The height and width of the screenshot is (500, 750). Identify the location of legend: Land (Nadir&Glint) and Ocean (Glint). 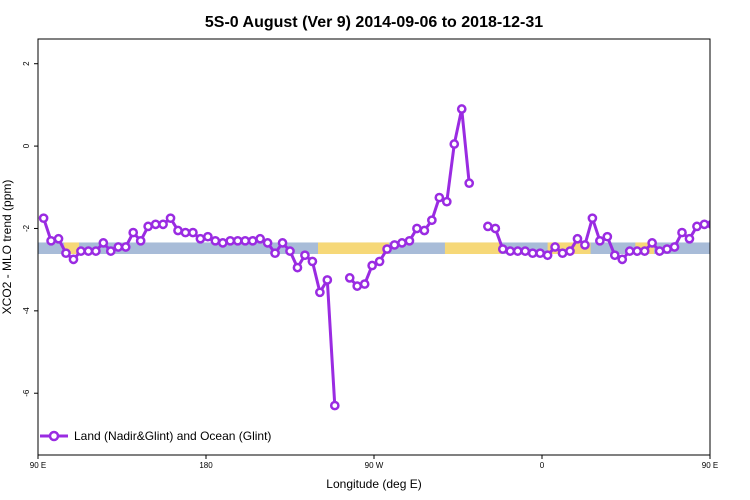
(155, 436).